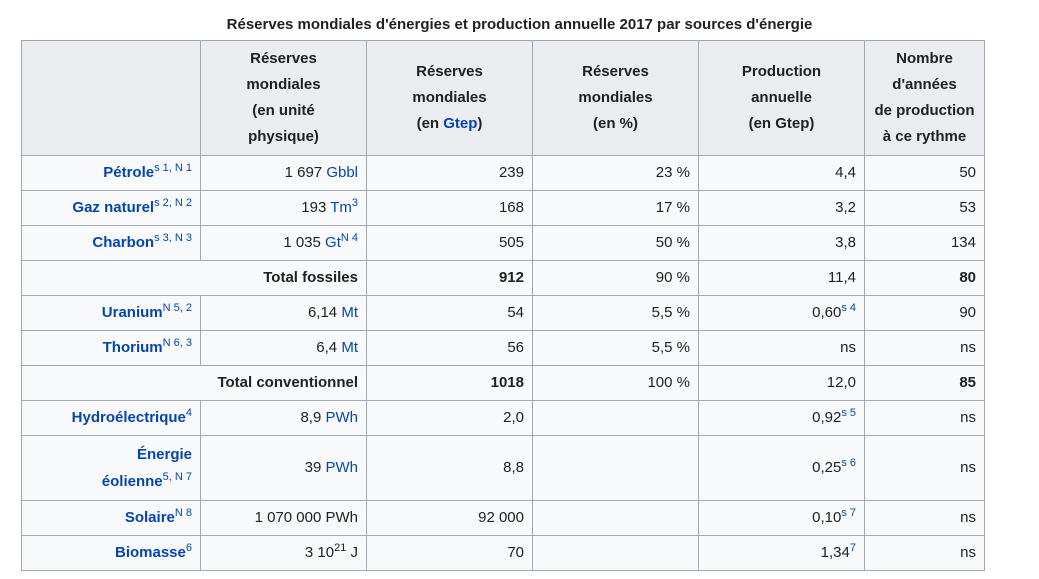 This screenshot has width=1039, height=579. What do you see at coordinates (924, 208) in the screenshot?
I see `cell-years: 53` at bounding box center [924, 208].